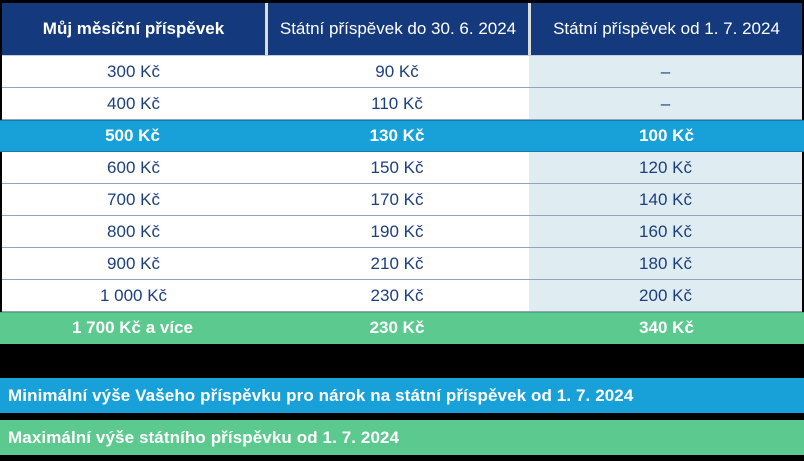 Image resolution: width=804 pixels, height=461 pixels. Describe the element at coordinates (665, 199) in the screenshot. I see `cell-state-after: 140 Kč` at that location.